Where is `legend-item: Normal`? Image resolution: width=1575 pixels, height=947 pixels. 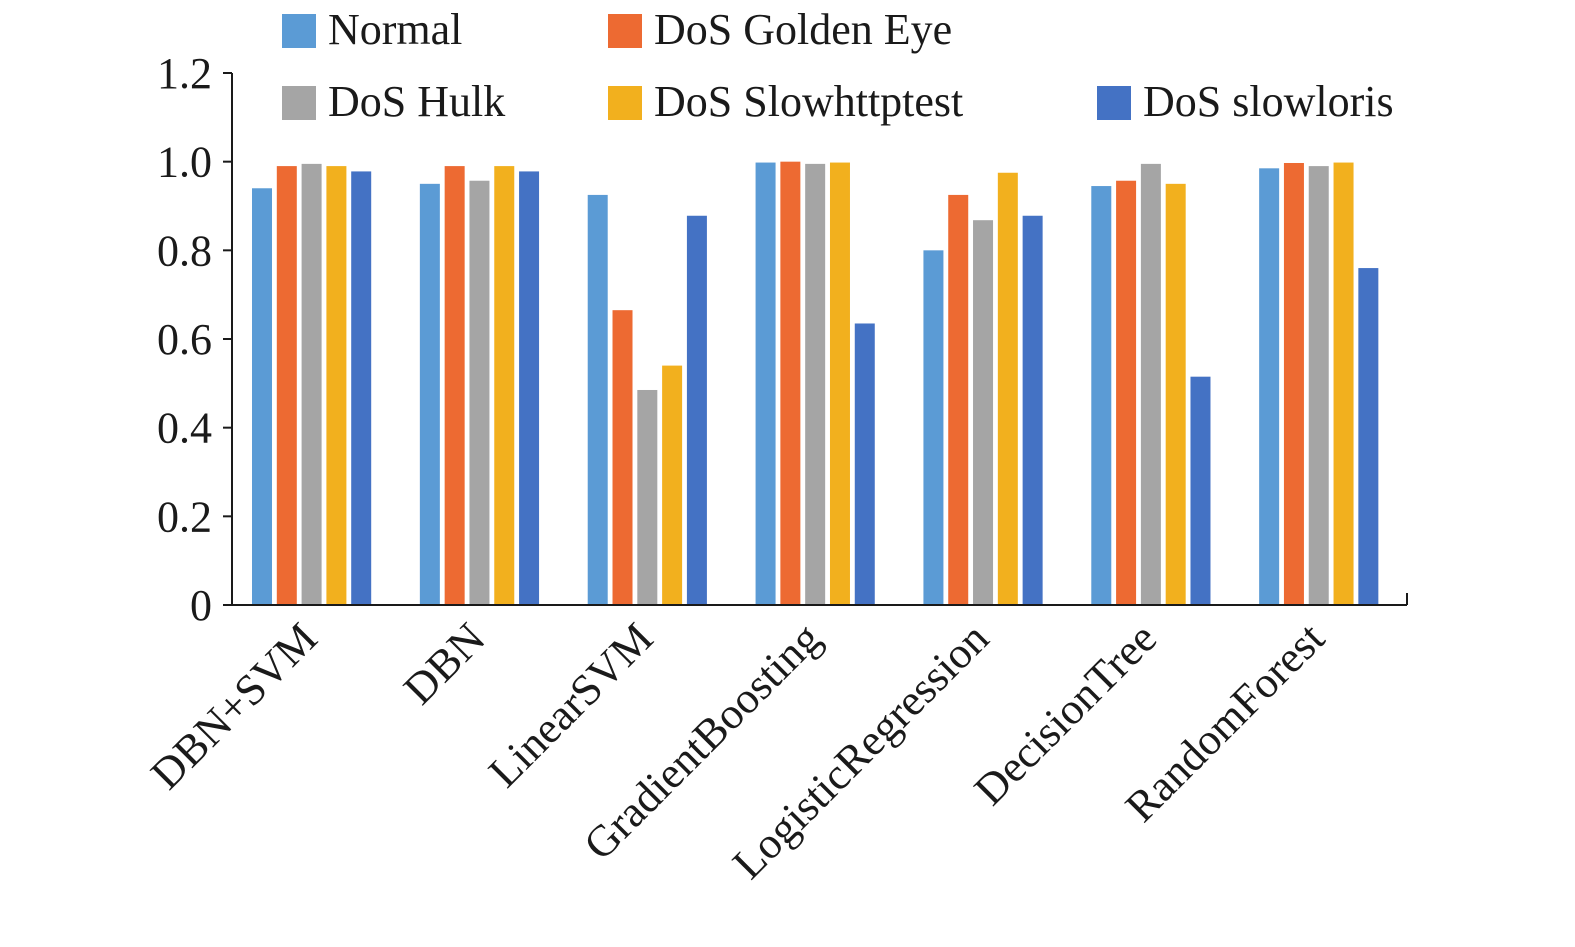
legend-item: Normal is located at coordinates (372, 29).